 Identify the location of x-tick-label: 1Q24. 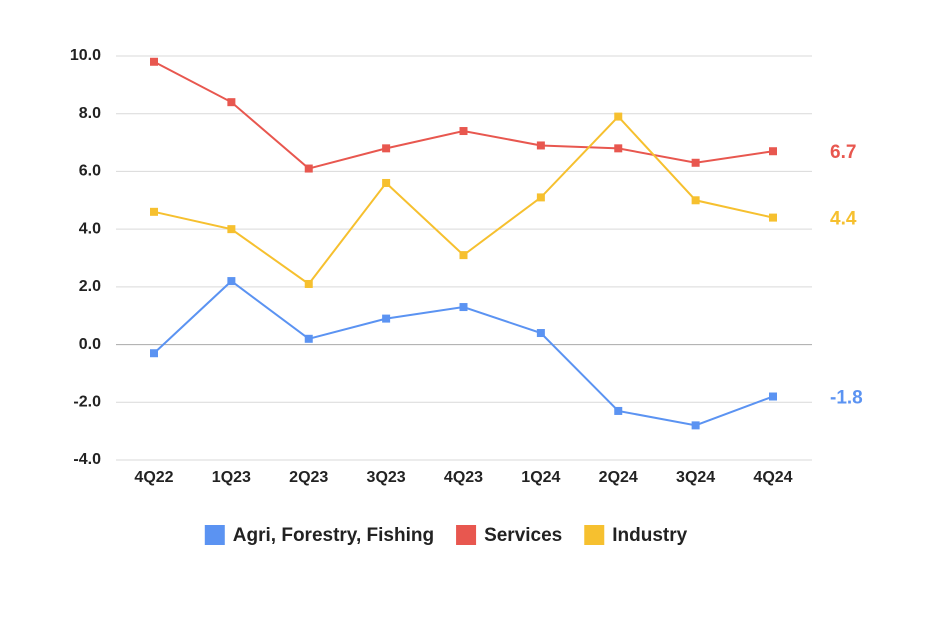
(540, 477).